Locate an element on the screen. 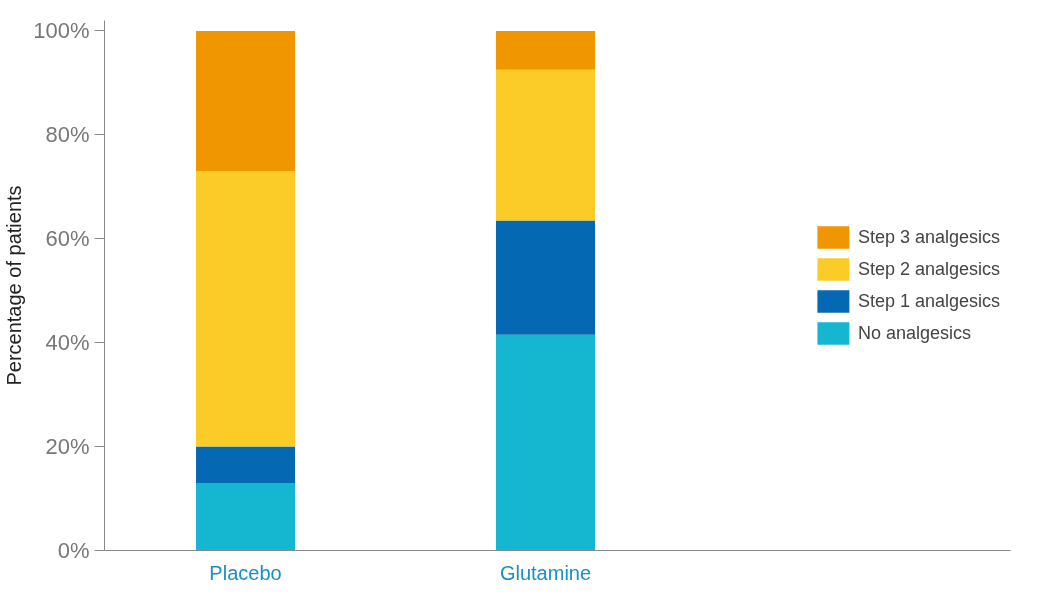 The image size is (1037, 595). legend-label: Step 2 analgesics is located at coordinates (928, 269).